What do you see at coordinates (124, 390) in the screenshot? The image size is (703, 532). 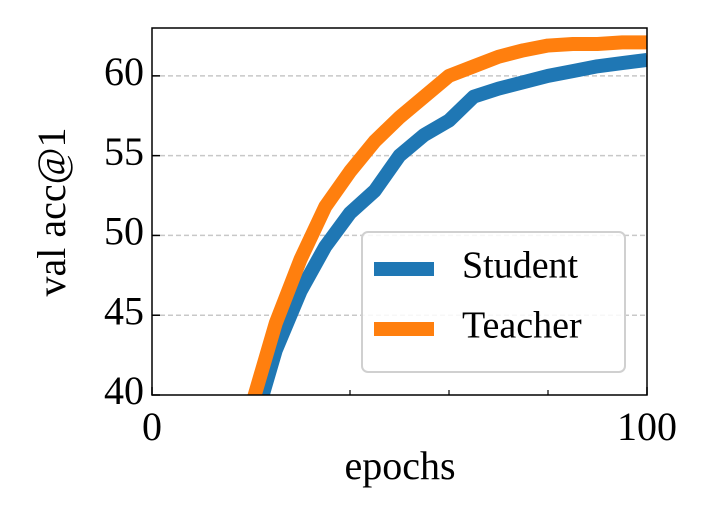 I see `y-tick-label: 40` at bounding box center [124, 390].